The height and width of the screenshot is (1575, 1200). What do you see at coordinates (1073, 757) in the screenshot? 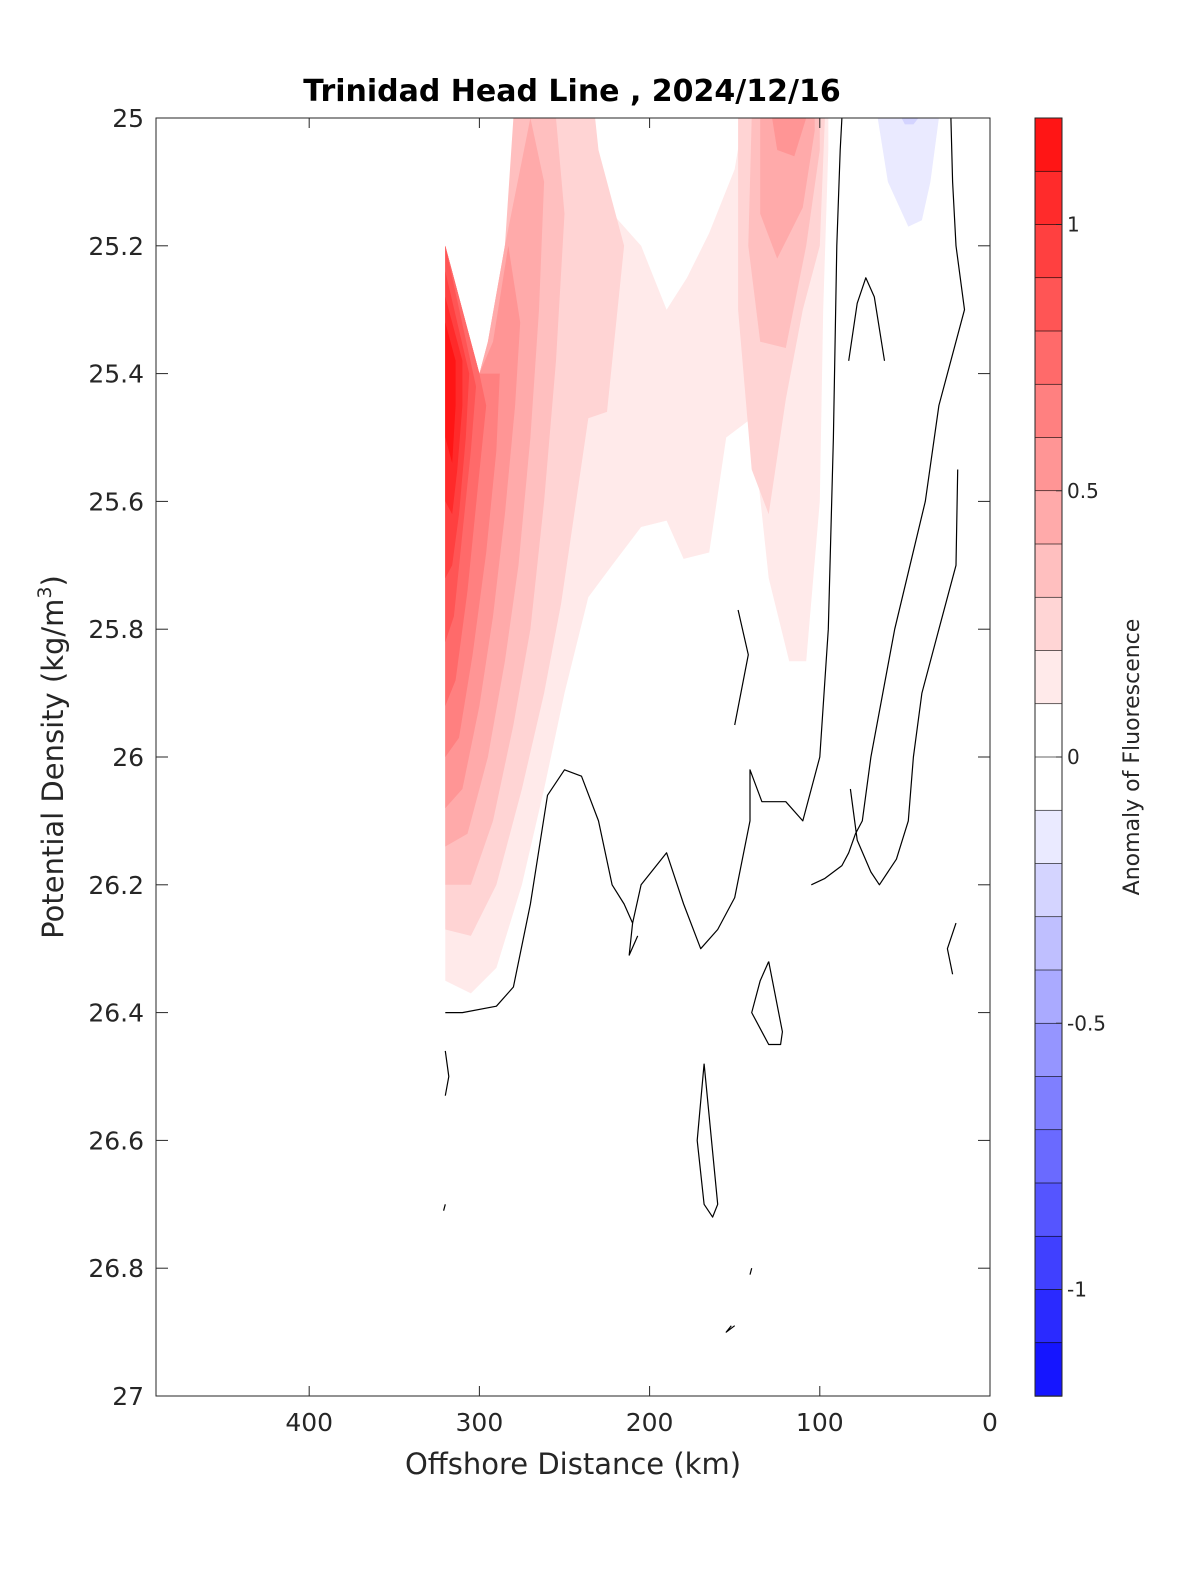
I see `colorbar-tick-label: 0` at bounding box center [1073, 757].